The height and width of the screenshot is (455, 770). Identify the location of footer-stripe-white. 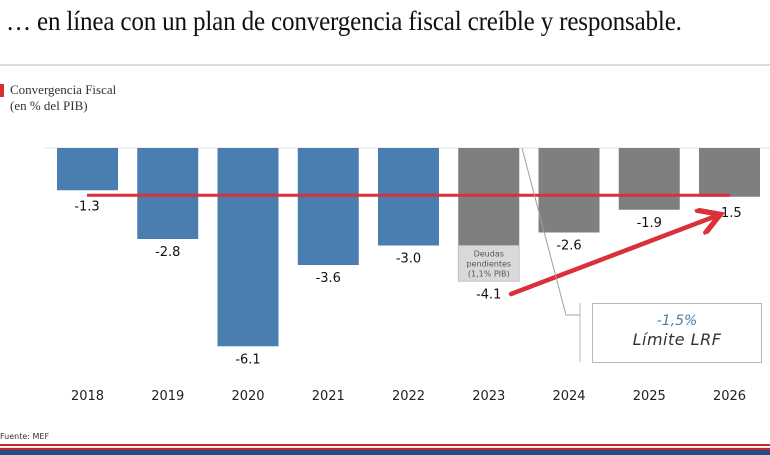
(385, 447).